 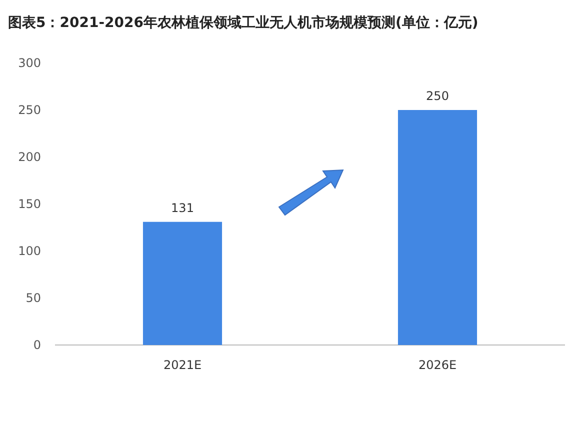 I want to click on x-tick-label: 2026E, so click(x=437, y=365).